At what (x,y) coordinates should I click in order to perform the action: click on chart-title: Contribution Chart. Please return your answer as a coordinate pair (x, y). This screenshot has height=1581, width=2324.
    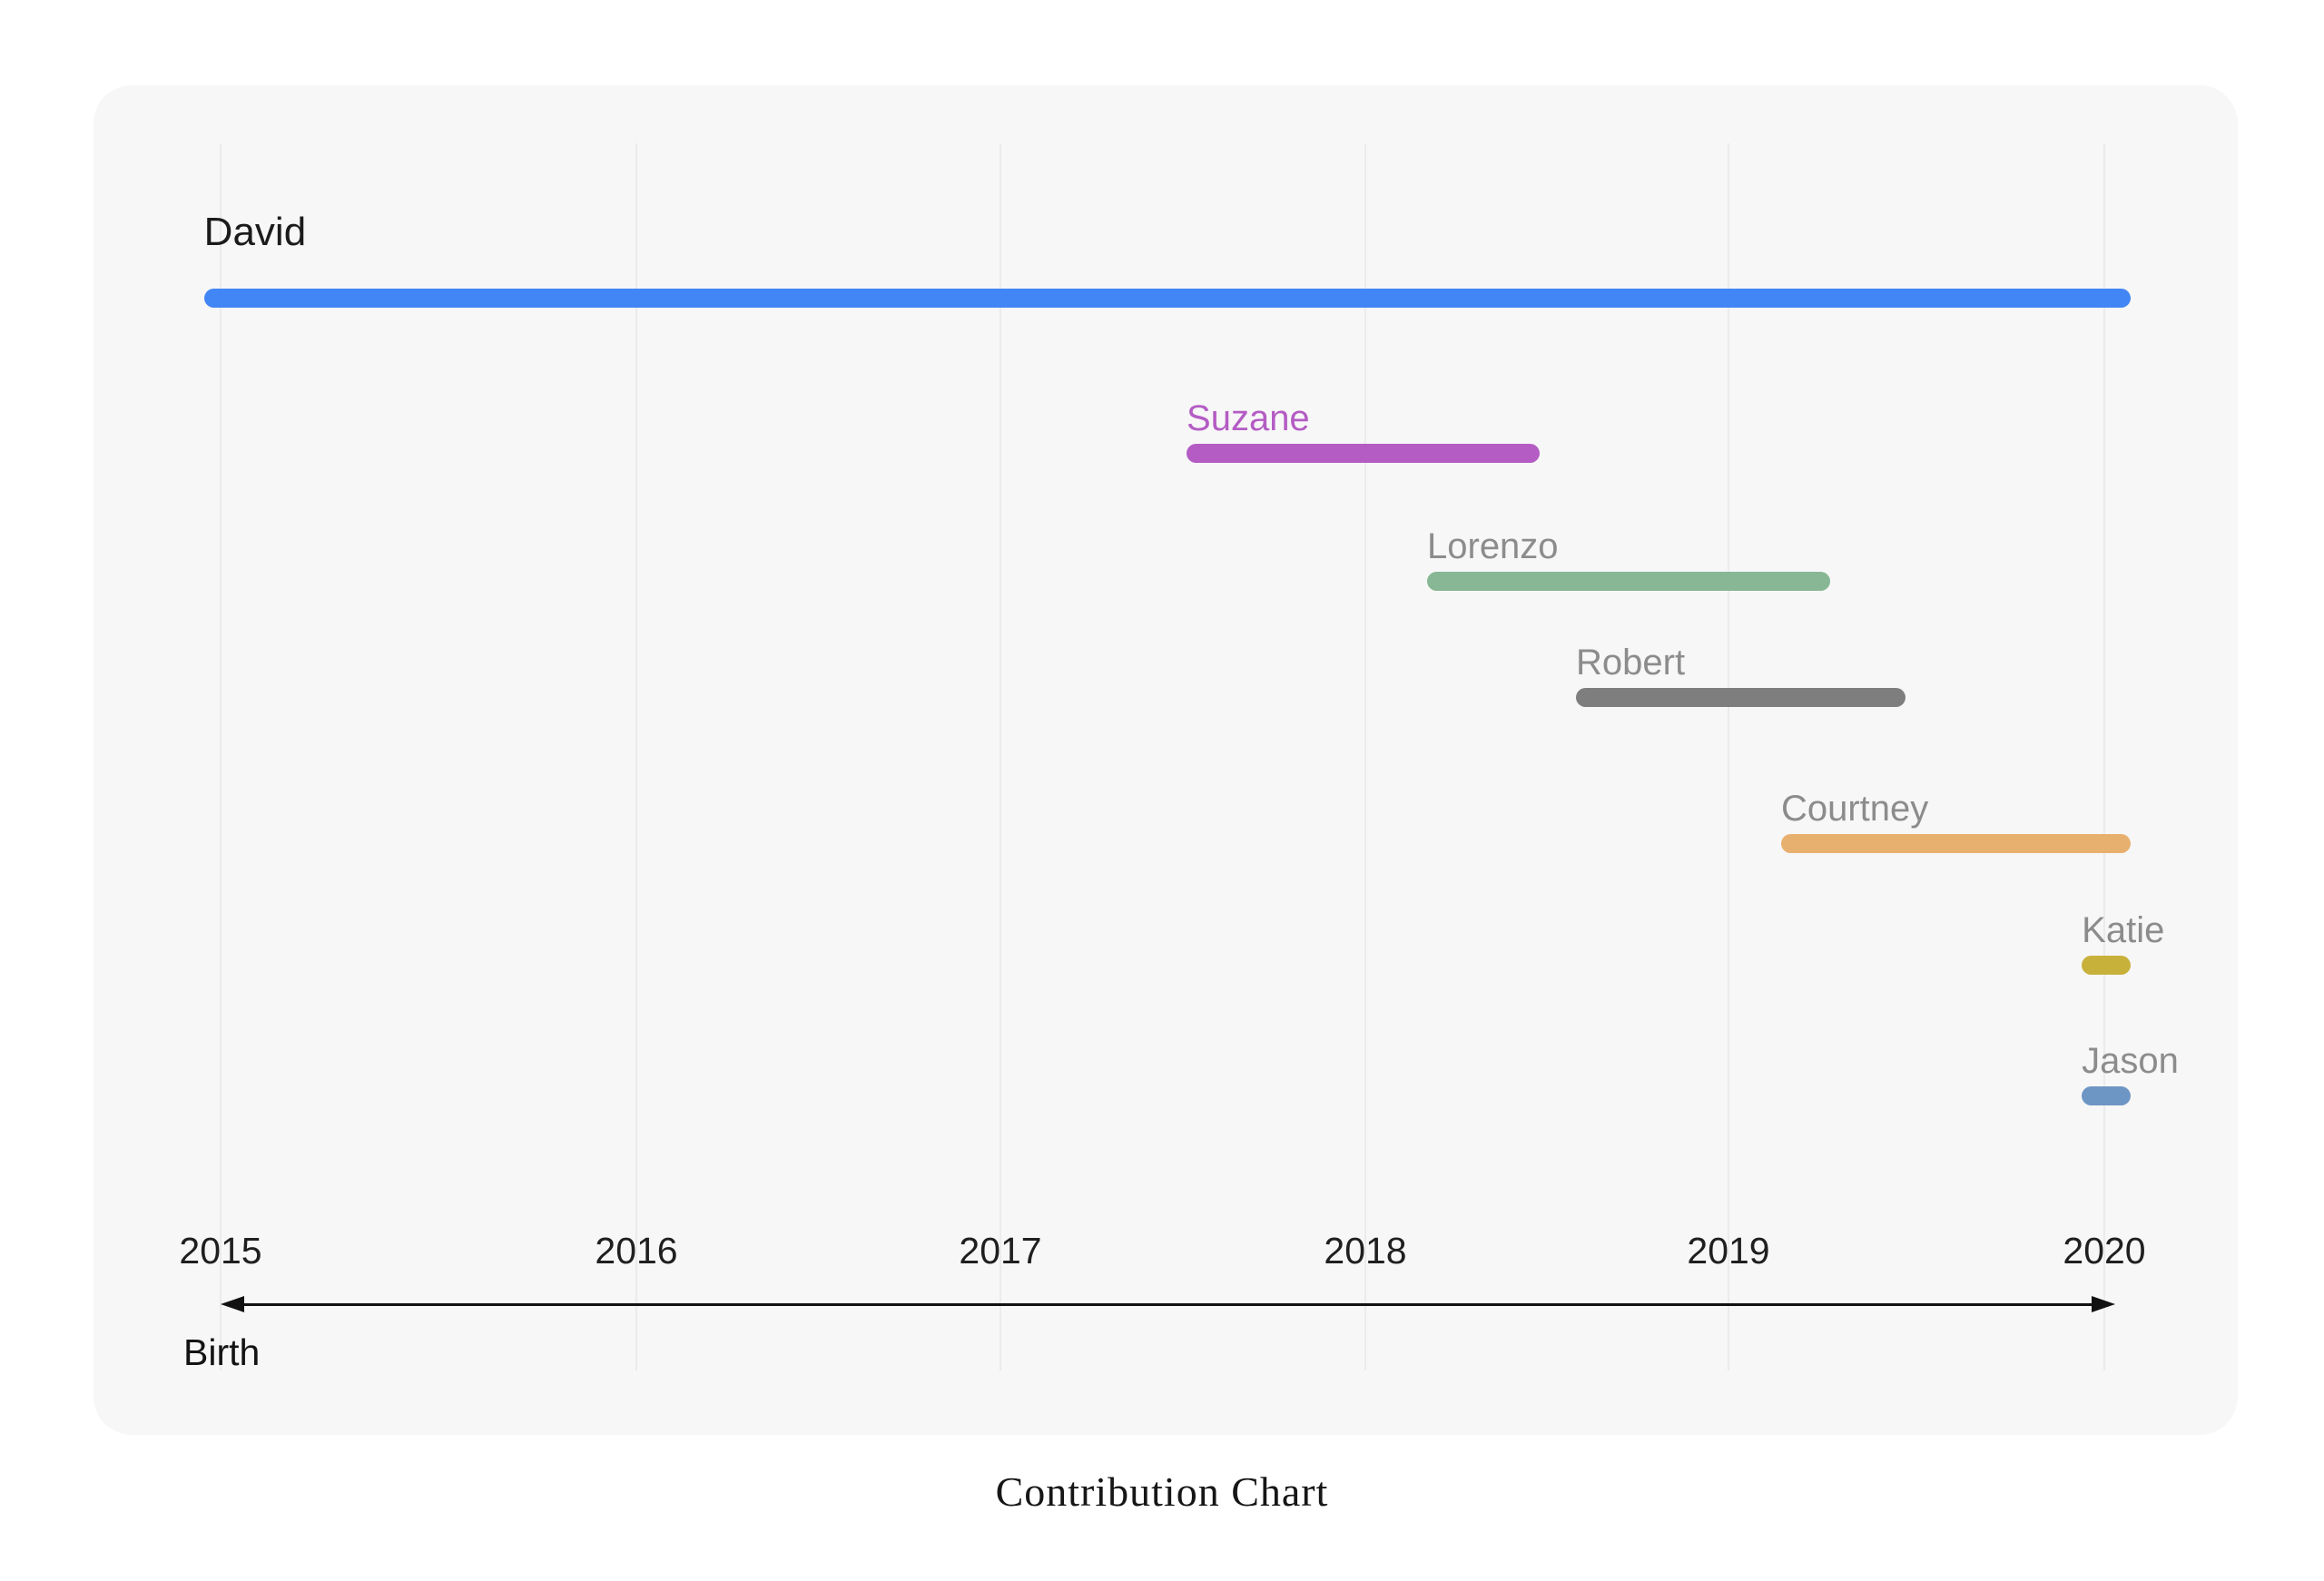
    Looking at the image, I should click on (1162, 1491).